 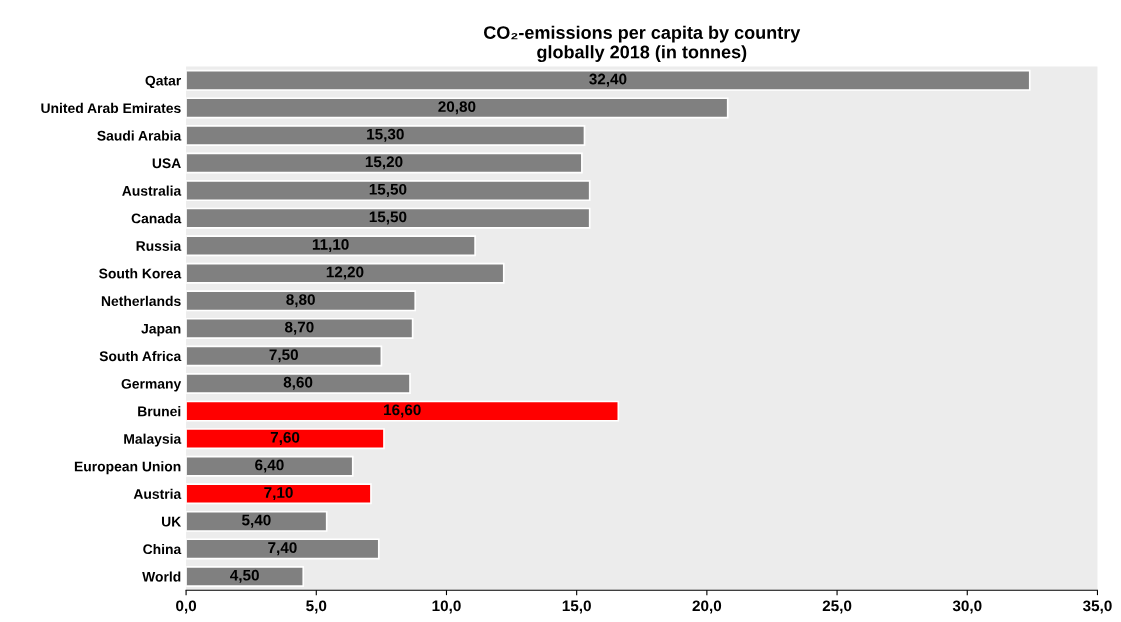 I want to click on y-tick-label: Qatar, so click(x=163, y=82).